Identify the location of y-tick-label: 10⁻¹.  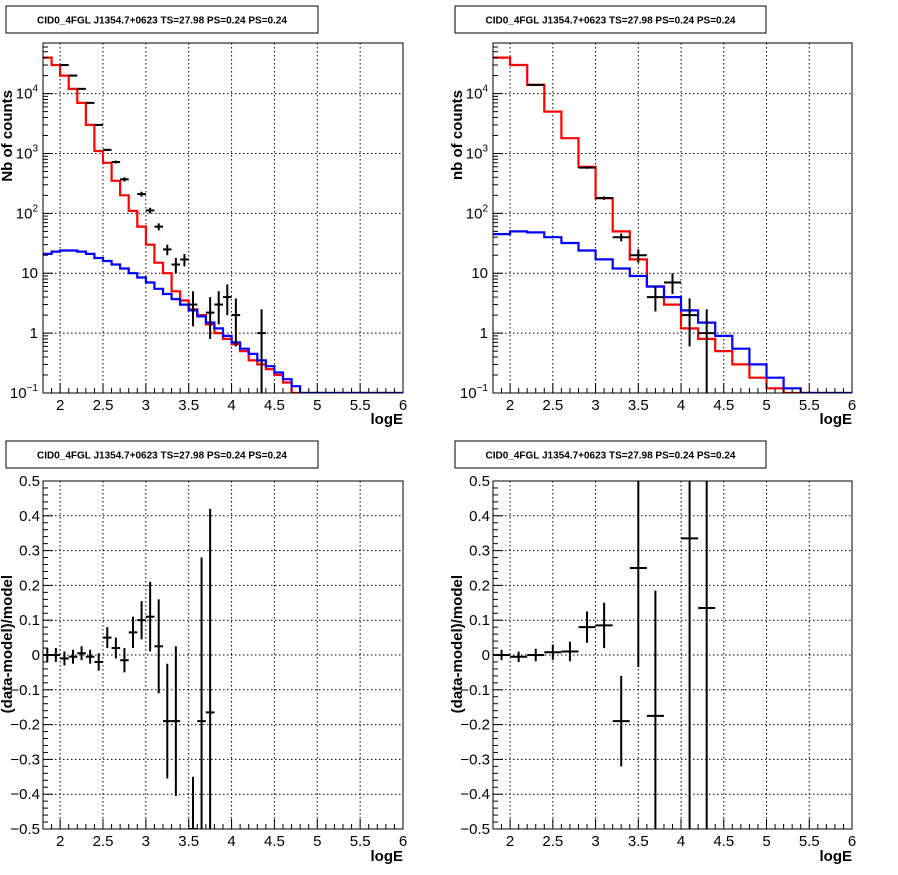
(24, 392).